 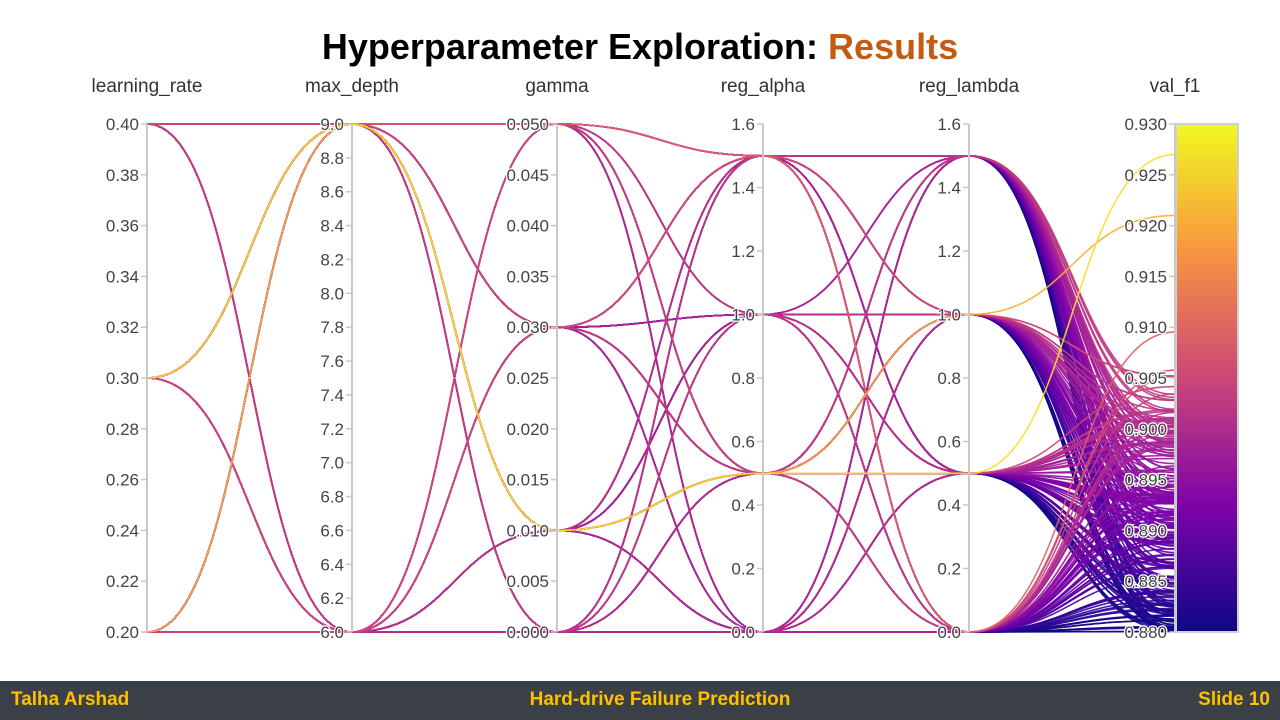 I want to click on tick-label: 0.20, so click(x=122, y=632).